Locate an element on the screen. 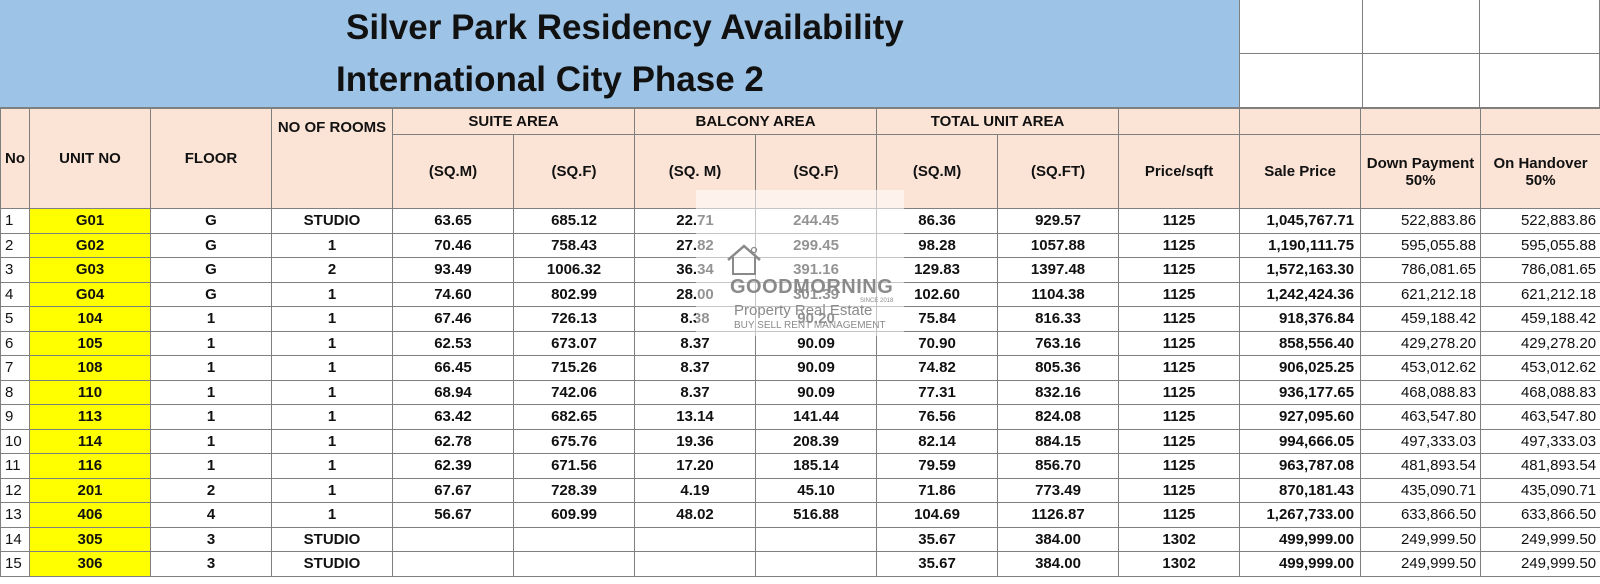  cell-down-payment: 249,999.50 is located at coordinates (1421, 539).